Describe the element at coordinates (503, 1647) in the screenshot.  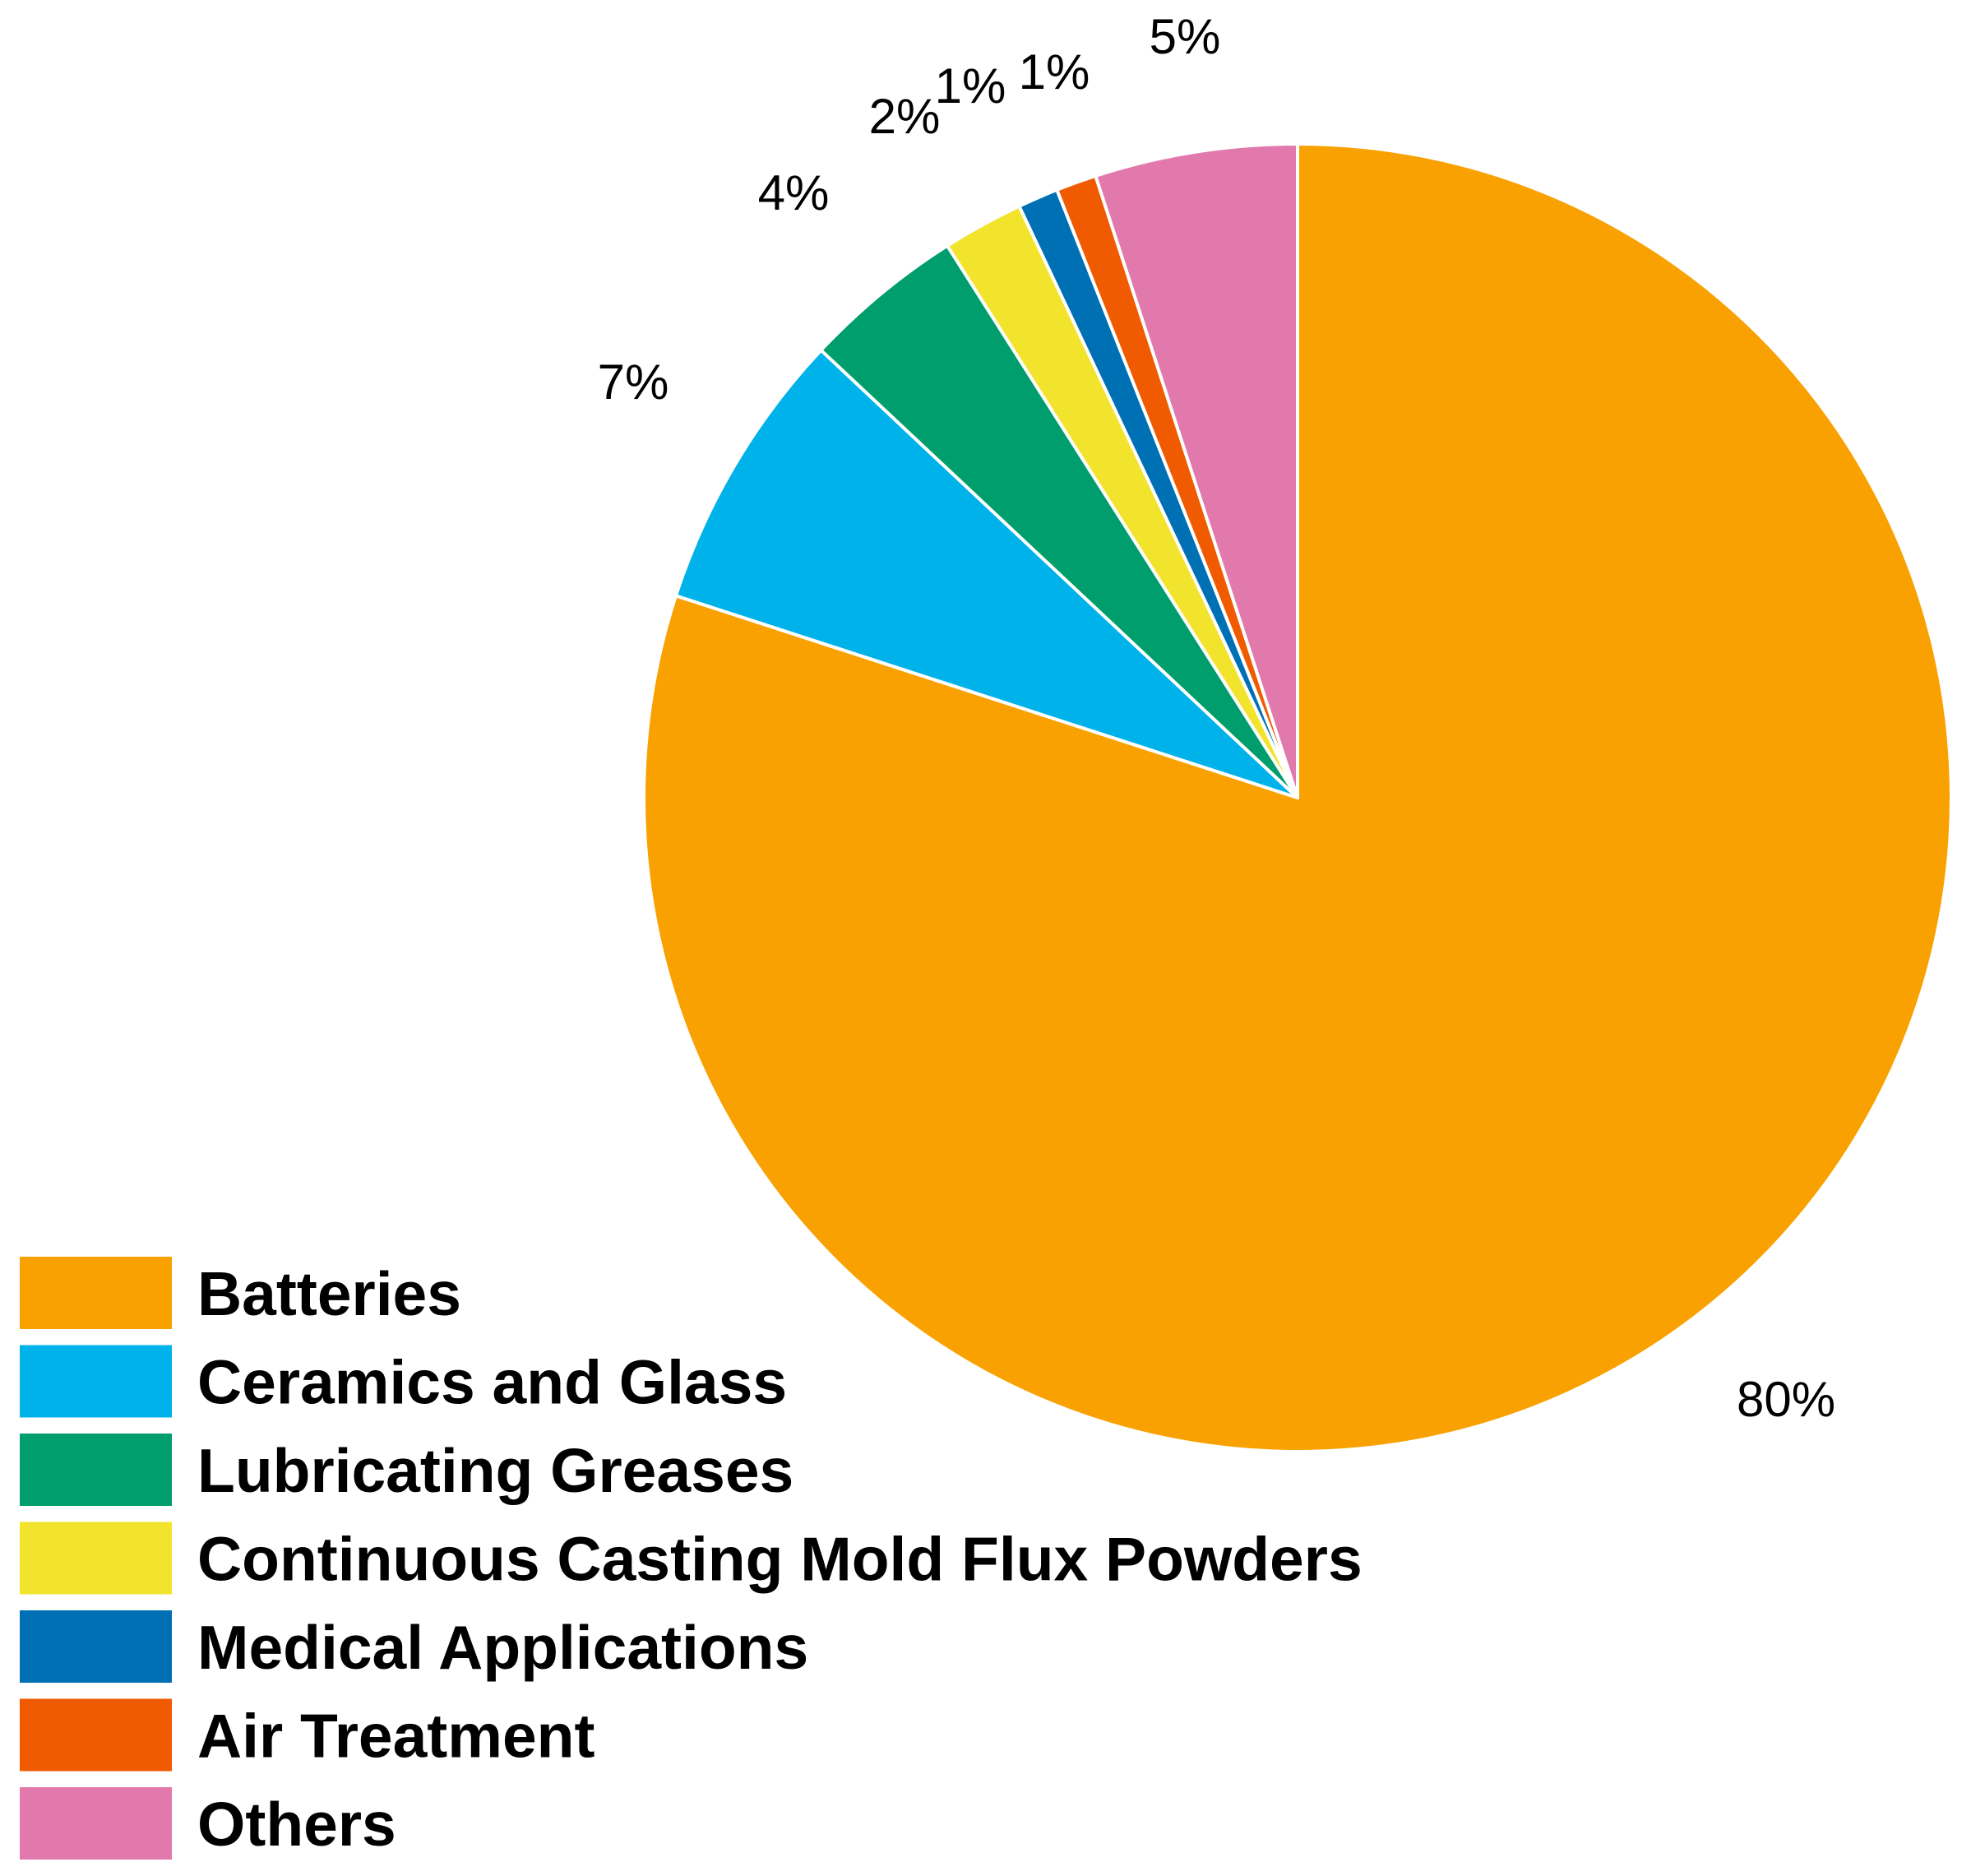
I see `legend-label-medical-applications: Medical Applications` at that location.